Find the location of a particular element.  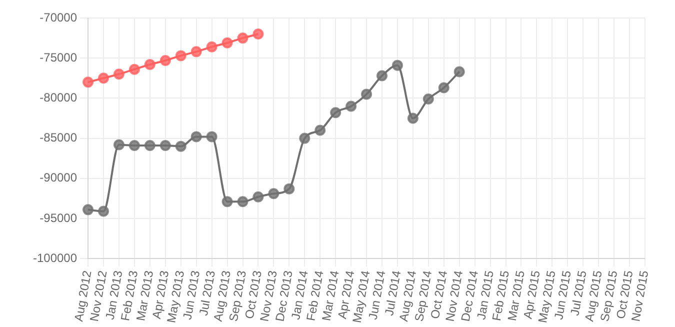

y-tick-label: -95000 is located at coordinates (59, 217).